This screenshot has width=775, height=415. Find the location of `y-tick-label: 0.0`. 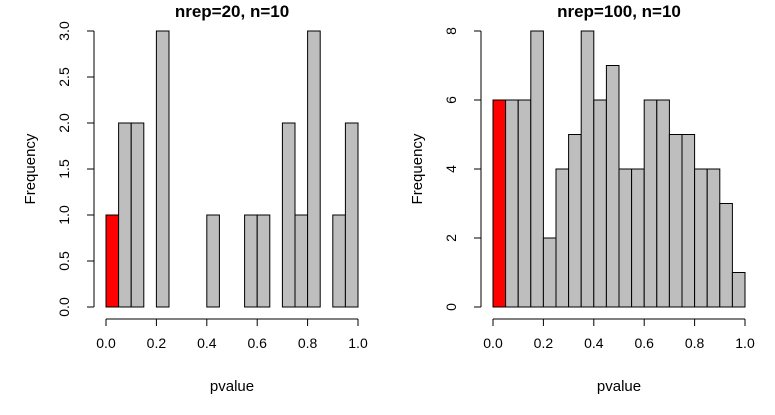

y-tick-label: 0.0 is located at coordinates (64, 307).